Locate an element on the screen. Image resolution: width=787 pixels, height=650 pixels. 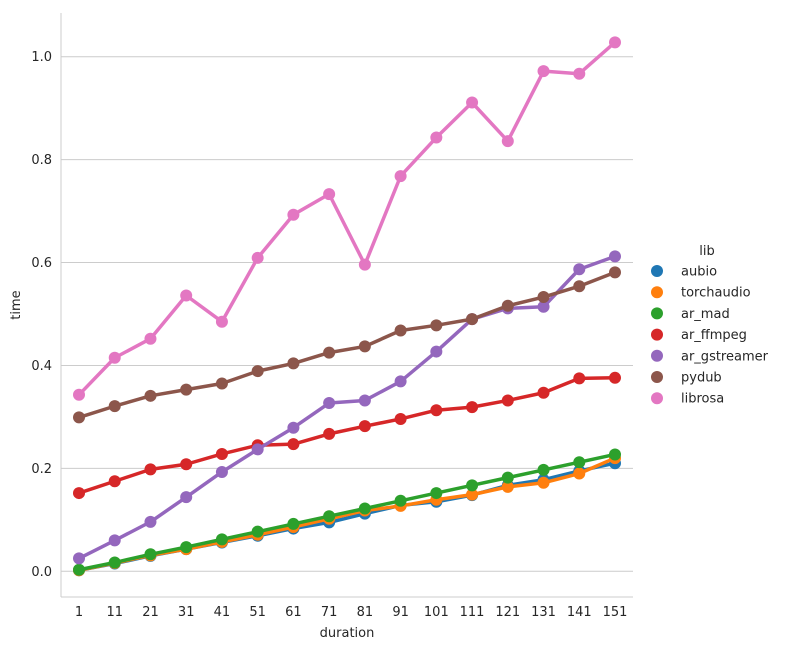
x-tick-label: 41 is located at coordinates (222, 612).